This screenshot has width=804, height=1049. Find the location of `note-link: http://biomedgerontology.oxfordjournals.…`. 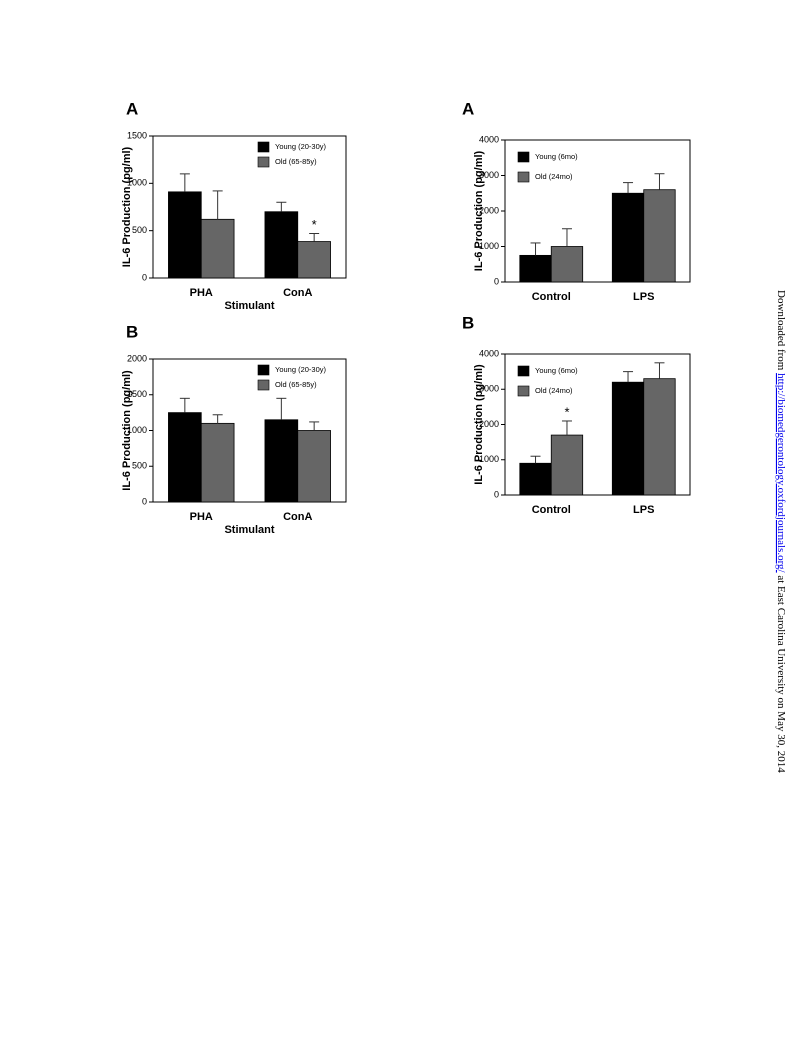

note-link: http://biomedgerontology.oxfordjournals.… is located at coordinates (781, 473).